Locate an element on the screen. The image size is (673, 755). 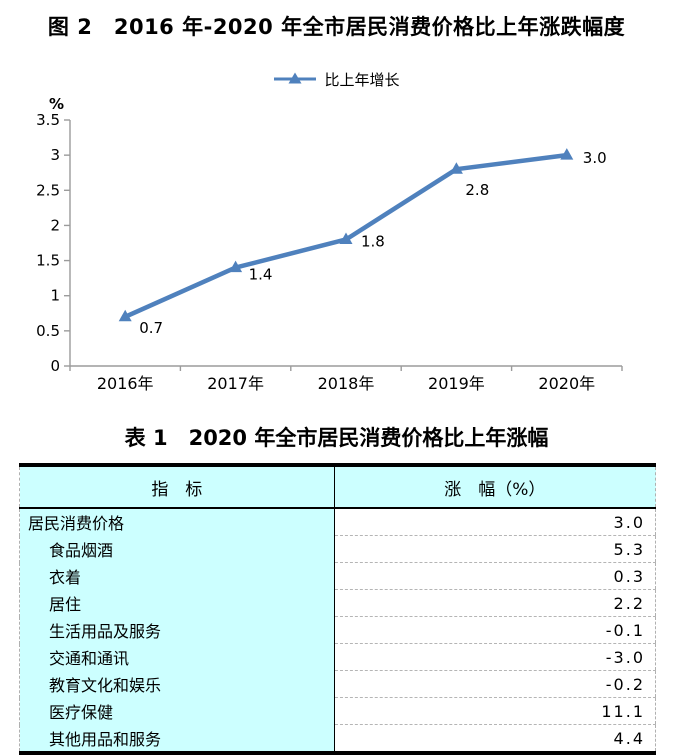
indicator-cell: 居民消费价格 is located at coordinates (177, 522).